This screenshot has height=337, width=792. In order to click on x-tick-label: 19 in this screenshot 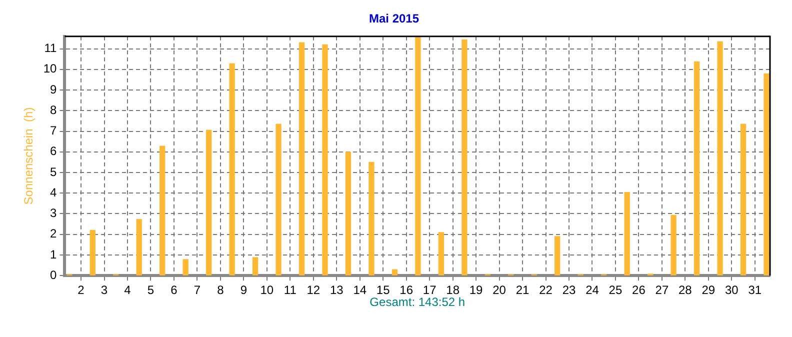, I will do `click(476, 290)`.